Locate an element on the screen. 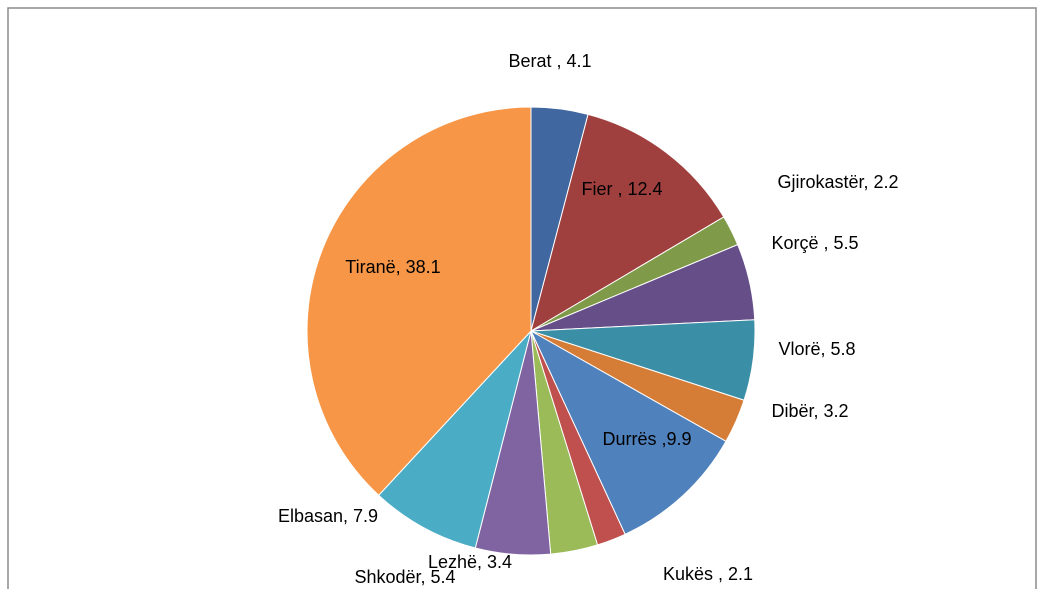 The image size is (1044, 589). data-label: Fier , 12.4 is located at coordinates (621, 189).